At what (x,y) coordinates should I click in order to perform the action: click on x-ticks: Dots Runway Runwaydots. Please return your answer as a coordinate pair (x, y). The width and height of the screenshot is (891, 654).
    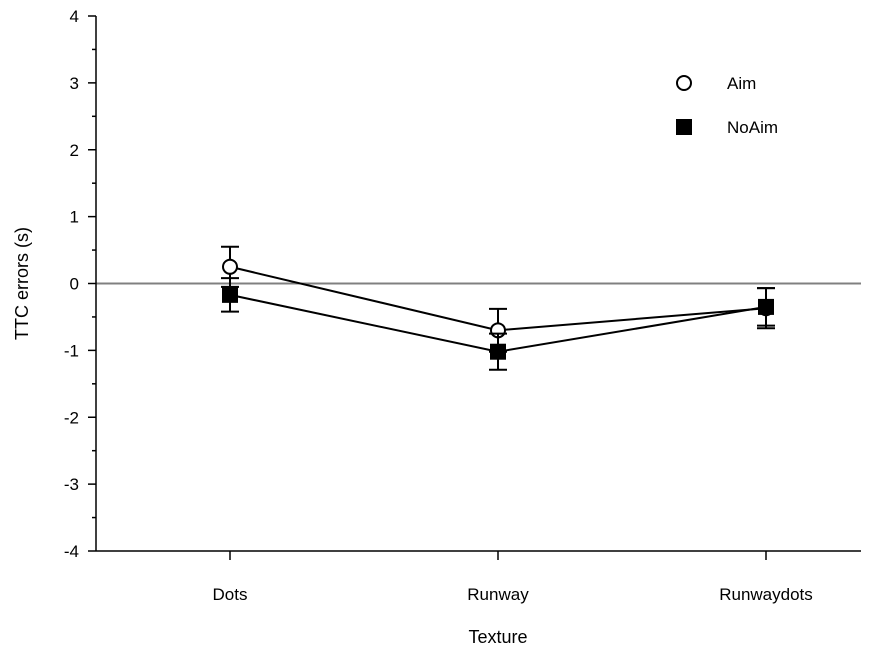
    Looking at the image, I should click on (513, 577).